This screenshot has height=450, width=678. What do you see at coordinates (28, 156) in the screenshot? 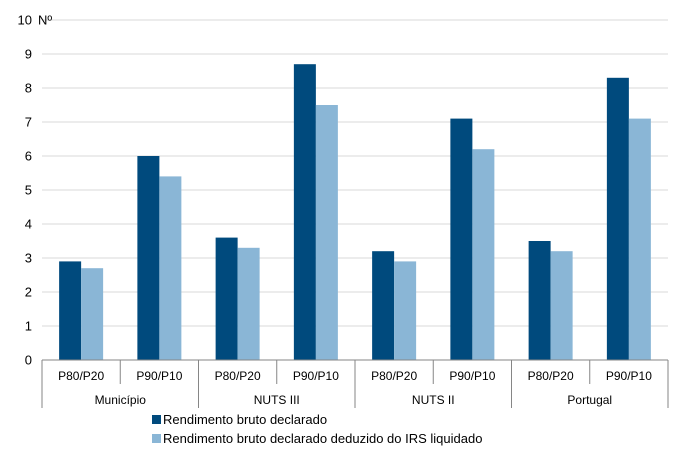
I see `y-tick-label: 6` at bounding box center [28, 156].